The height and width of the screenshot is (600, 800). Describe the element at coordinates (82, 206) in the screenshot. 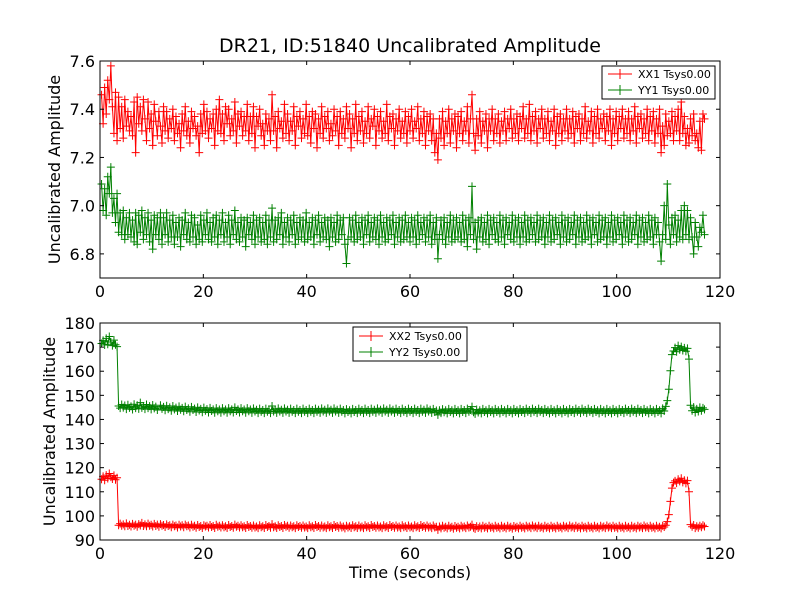

I see `chart-top-ytick-label: 7.0` at that location.